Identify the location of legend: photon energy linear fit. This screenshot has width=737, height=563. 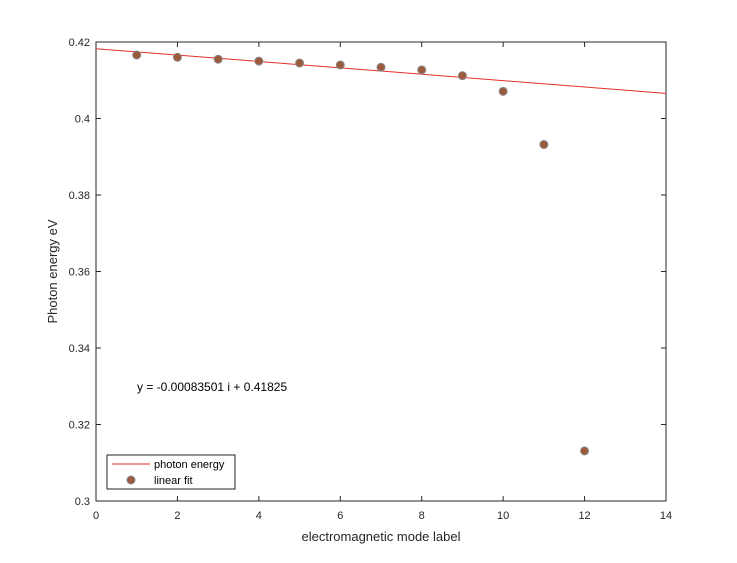
(171, 472).